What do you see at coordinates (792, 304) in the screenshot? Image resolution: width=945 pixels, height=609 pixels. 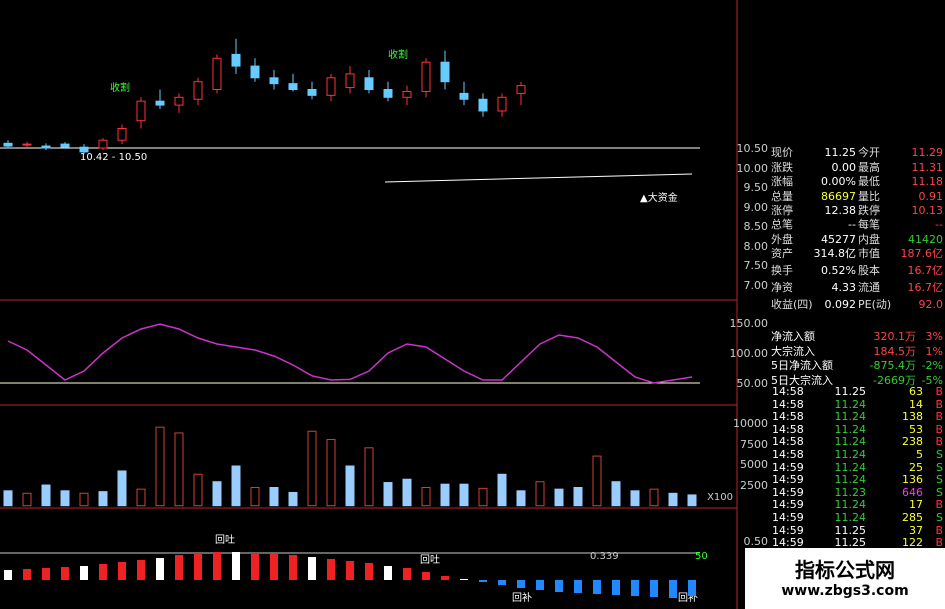 I see `quote-label: 收益(四)` at bounding box center [792, 304].